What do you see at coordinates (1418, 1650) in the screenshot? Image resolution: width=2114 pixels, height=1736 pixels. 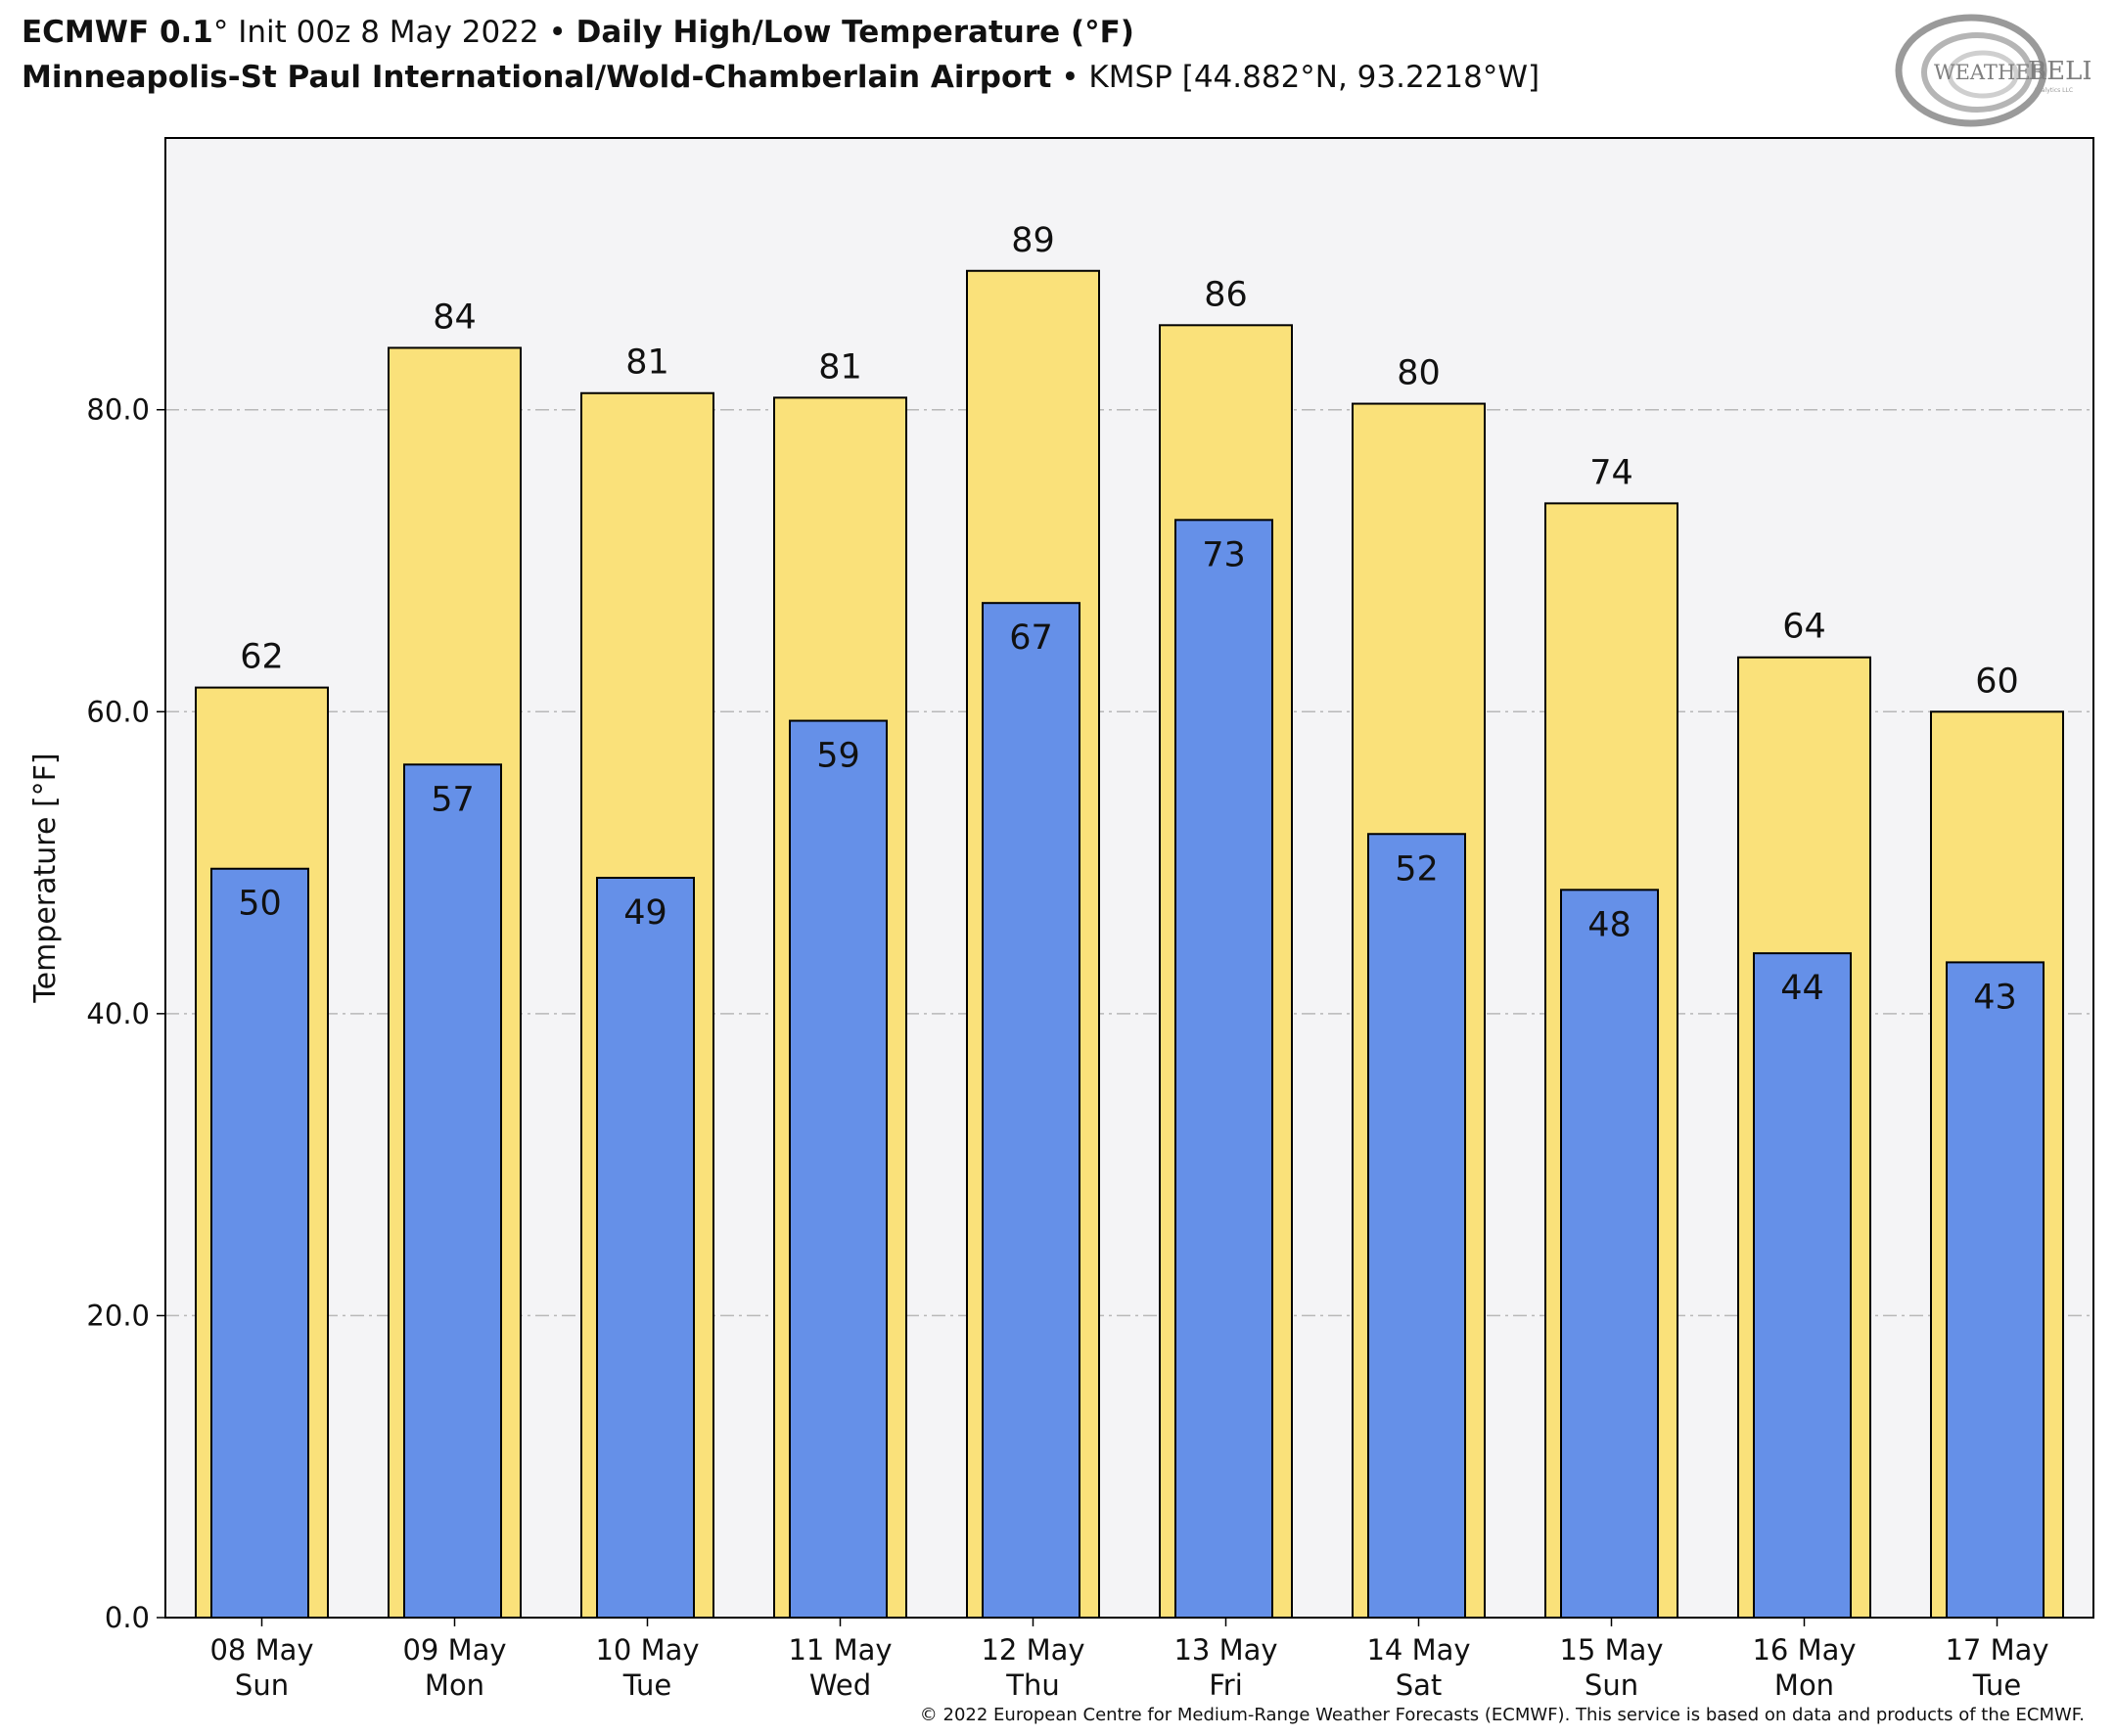 I see `x-tick-label-date: 14 May` at bounding box center [1418, 1650].